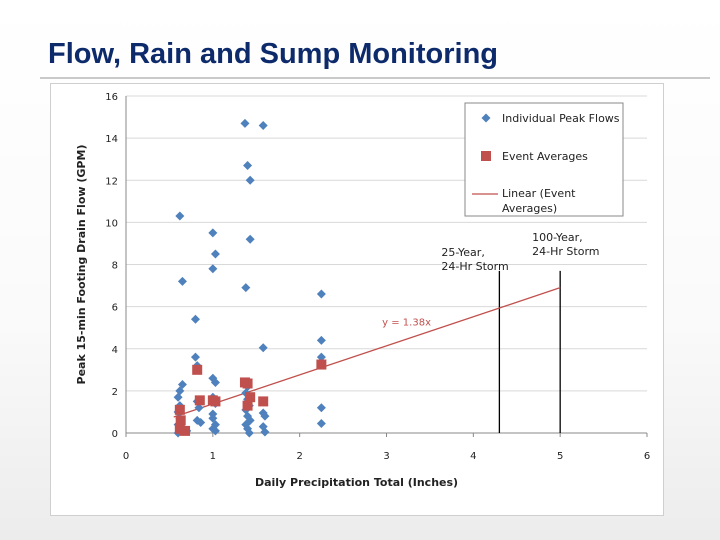 The height and width of the screenshot is (540, 720). Describe the element at coordinates (81, 265) in the screenshot. I see `y-axis-title: Peak 15-min Footing Drain Flow (GPM)` at that location.